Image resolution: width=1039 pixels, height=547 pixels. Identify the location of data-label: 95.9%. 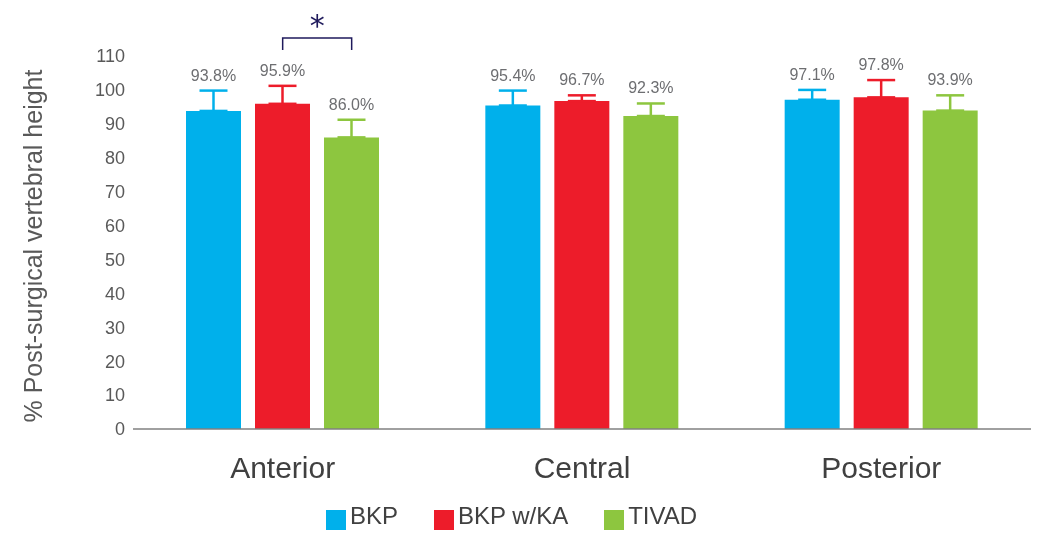
(282, 70).